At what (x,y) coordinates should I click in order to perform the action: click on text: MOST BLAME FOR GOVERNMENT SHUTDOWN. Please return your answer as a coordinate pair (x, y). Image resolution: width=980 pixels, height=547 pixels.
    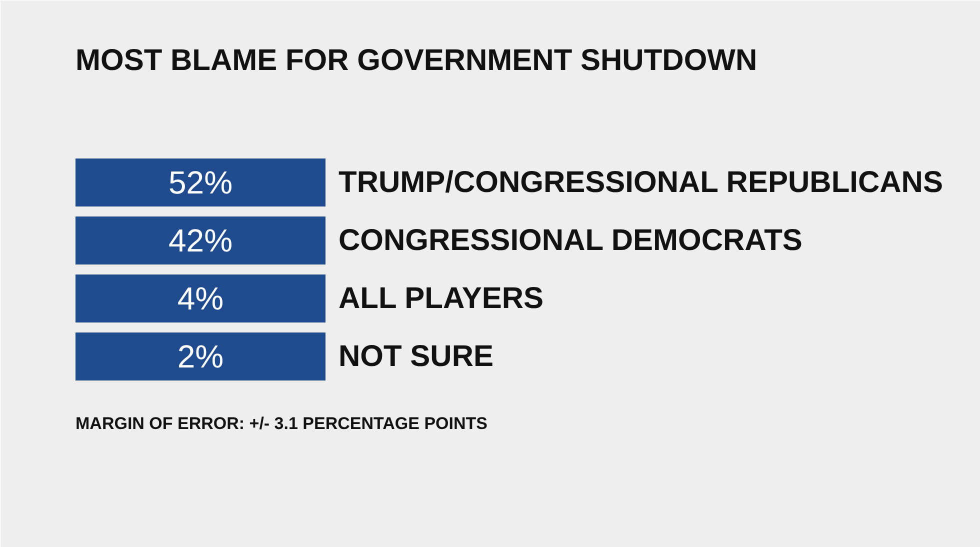
    Looking at the image, I should click on (417, 60).